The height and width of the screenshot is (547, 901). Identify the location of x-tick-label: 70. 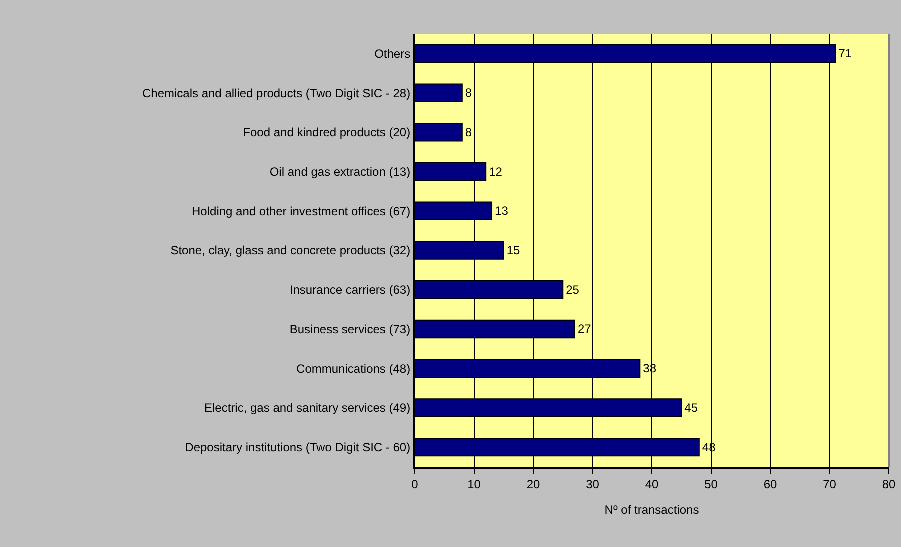
(830, 484).